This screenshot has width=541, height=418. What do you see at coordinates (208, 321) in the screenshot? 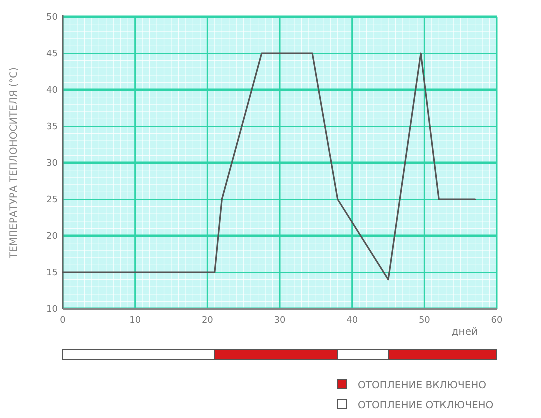
I see `x-tick-label: 20` at bounding box center [208, 321].